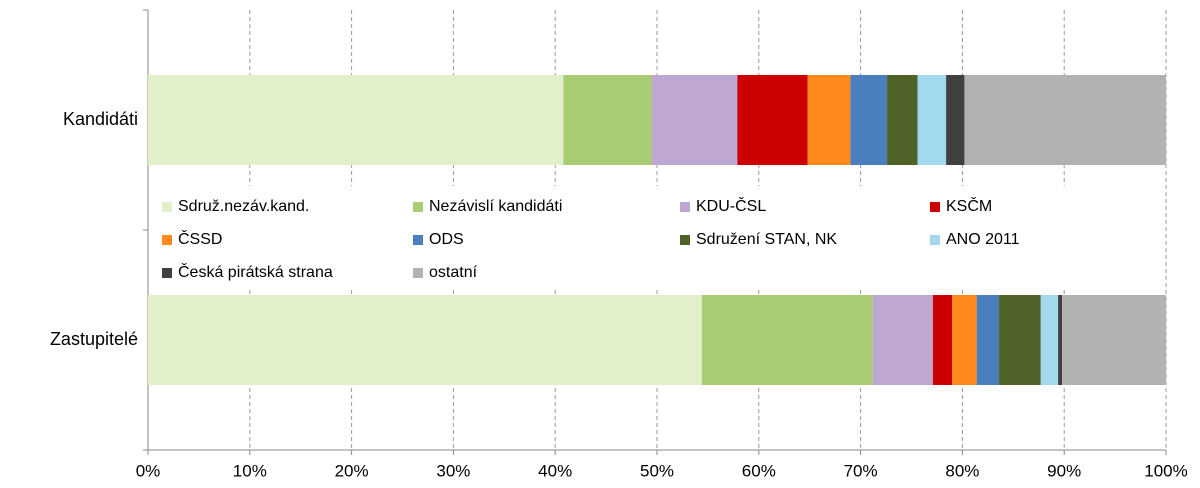 Image resolution: width=1200 pixels, height=488 pixels. What do you see at coordinates (100, 119) in the screenshot?
I see `y-tick-label: Kandidáti` at bounding box center [100, 119].